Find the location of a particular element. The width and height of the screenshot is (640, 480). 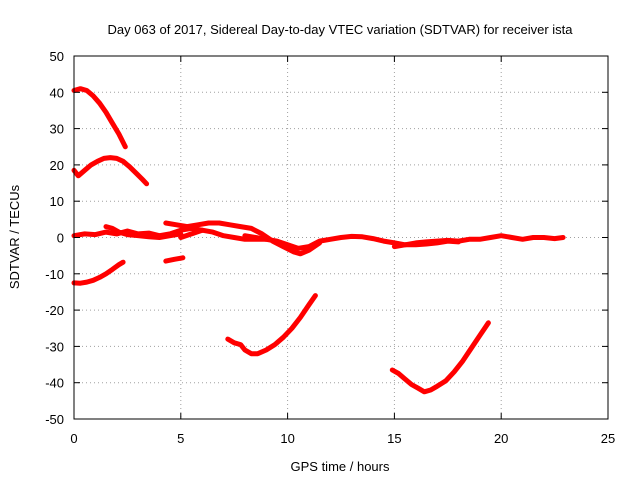

x-tick-label: 25 is located at coordinates (608, 438).